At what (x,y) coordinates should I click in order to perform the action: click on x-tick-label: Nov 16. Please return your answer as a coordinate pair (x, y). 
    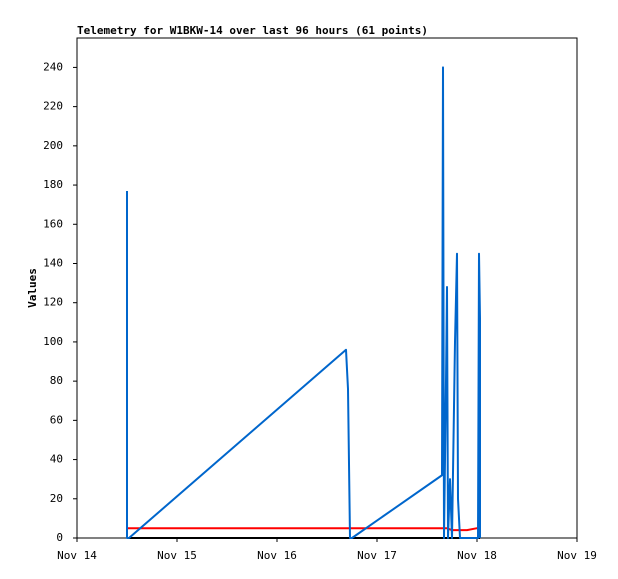
    Looking at the image, I should click on (277, 555).